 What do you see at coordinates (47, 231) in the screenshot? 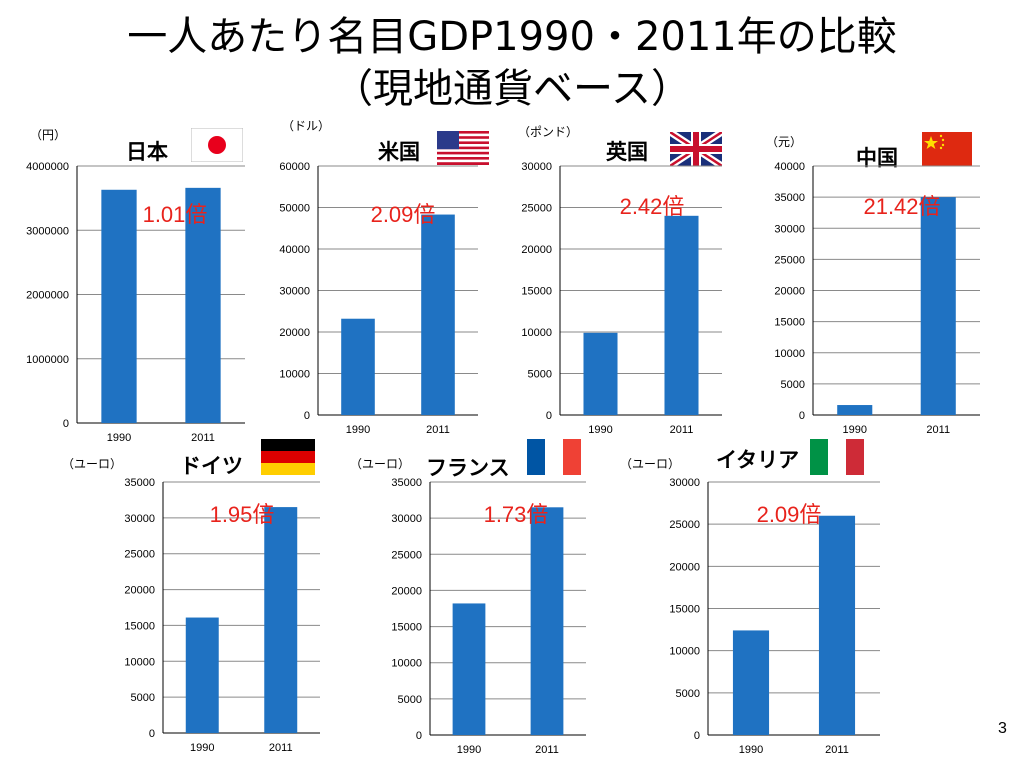
I see `japan-y-tick-label: 3000000` at bounding box center [47, 231].